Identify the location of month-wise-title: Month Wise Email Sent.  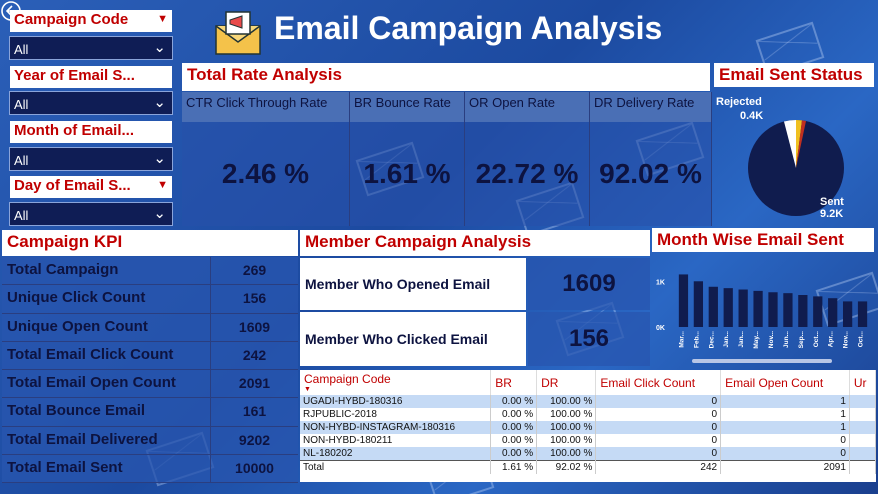
(763, 240).